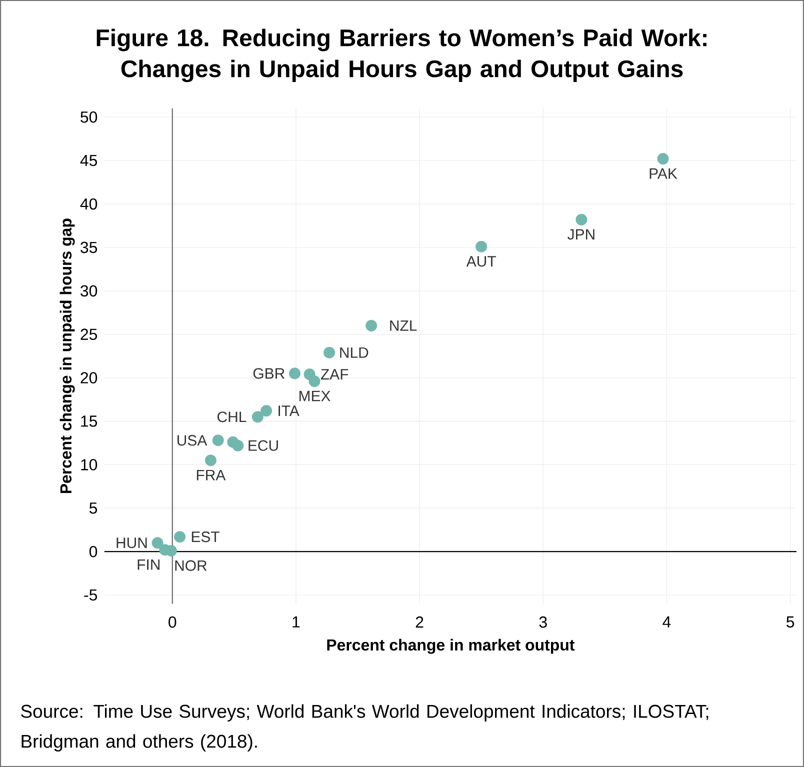 This screenshot has height=767, width=804. What do you see at coordinates (89, 291) in the screenshot?
I see `y-tick-label: 30` at bounding box center [89, 291].